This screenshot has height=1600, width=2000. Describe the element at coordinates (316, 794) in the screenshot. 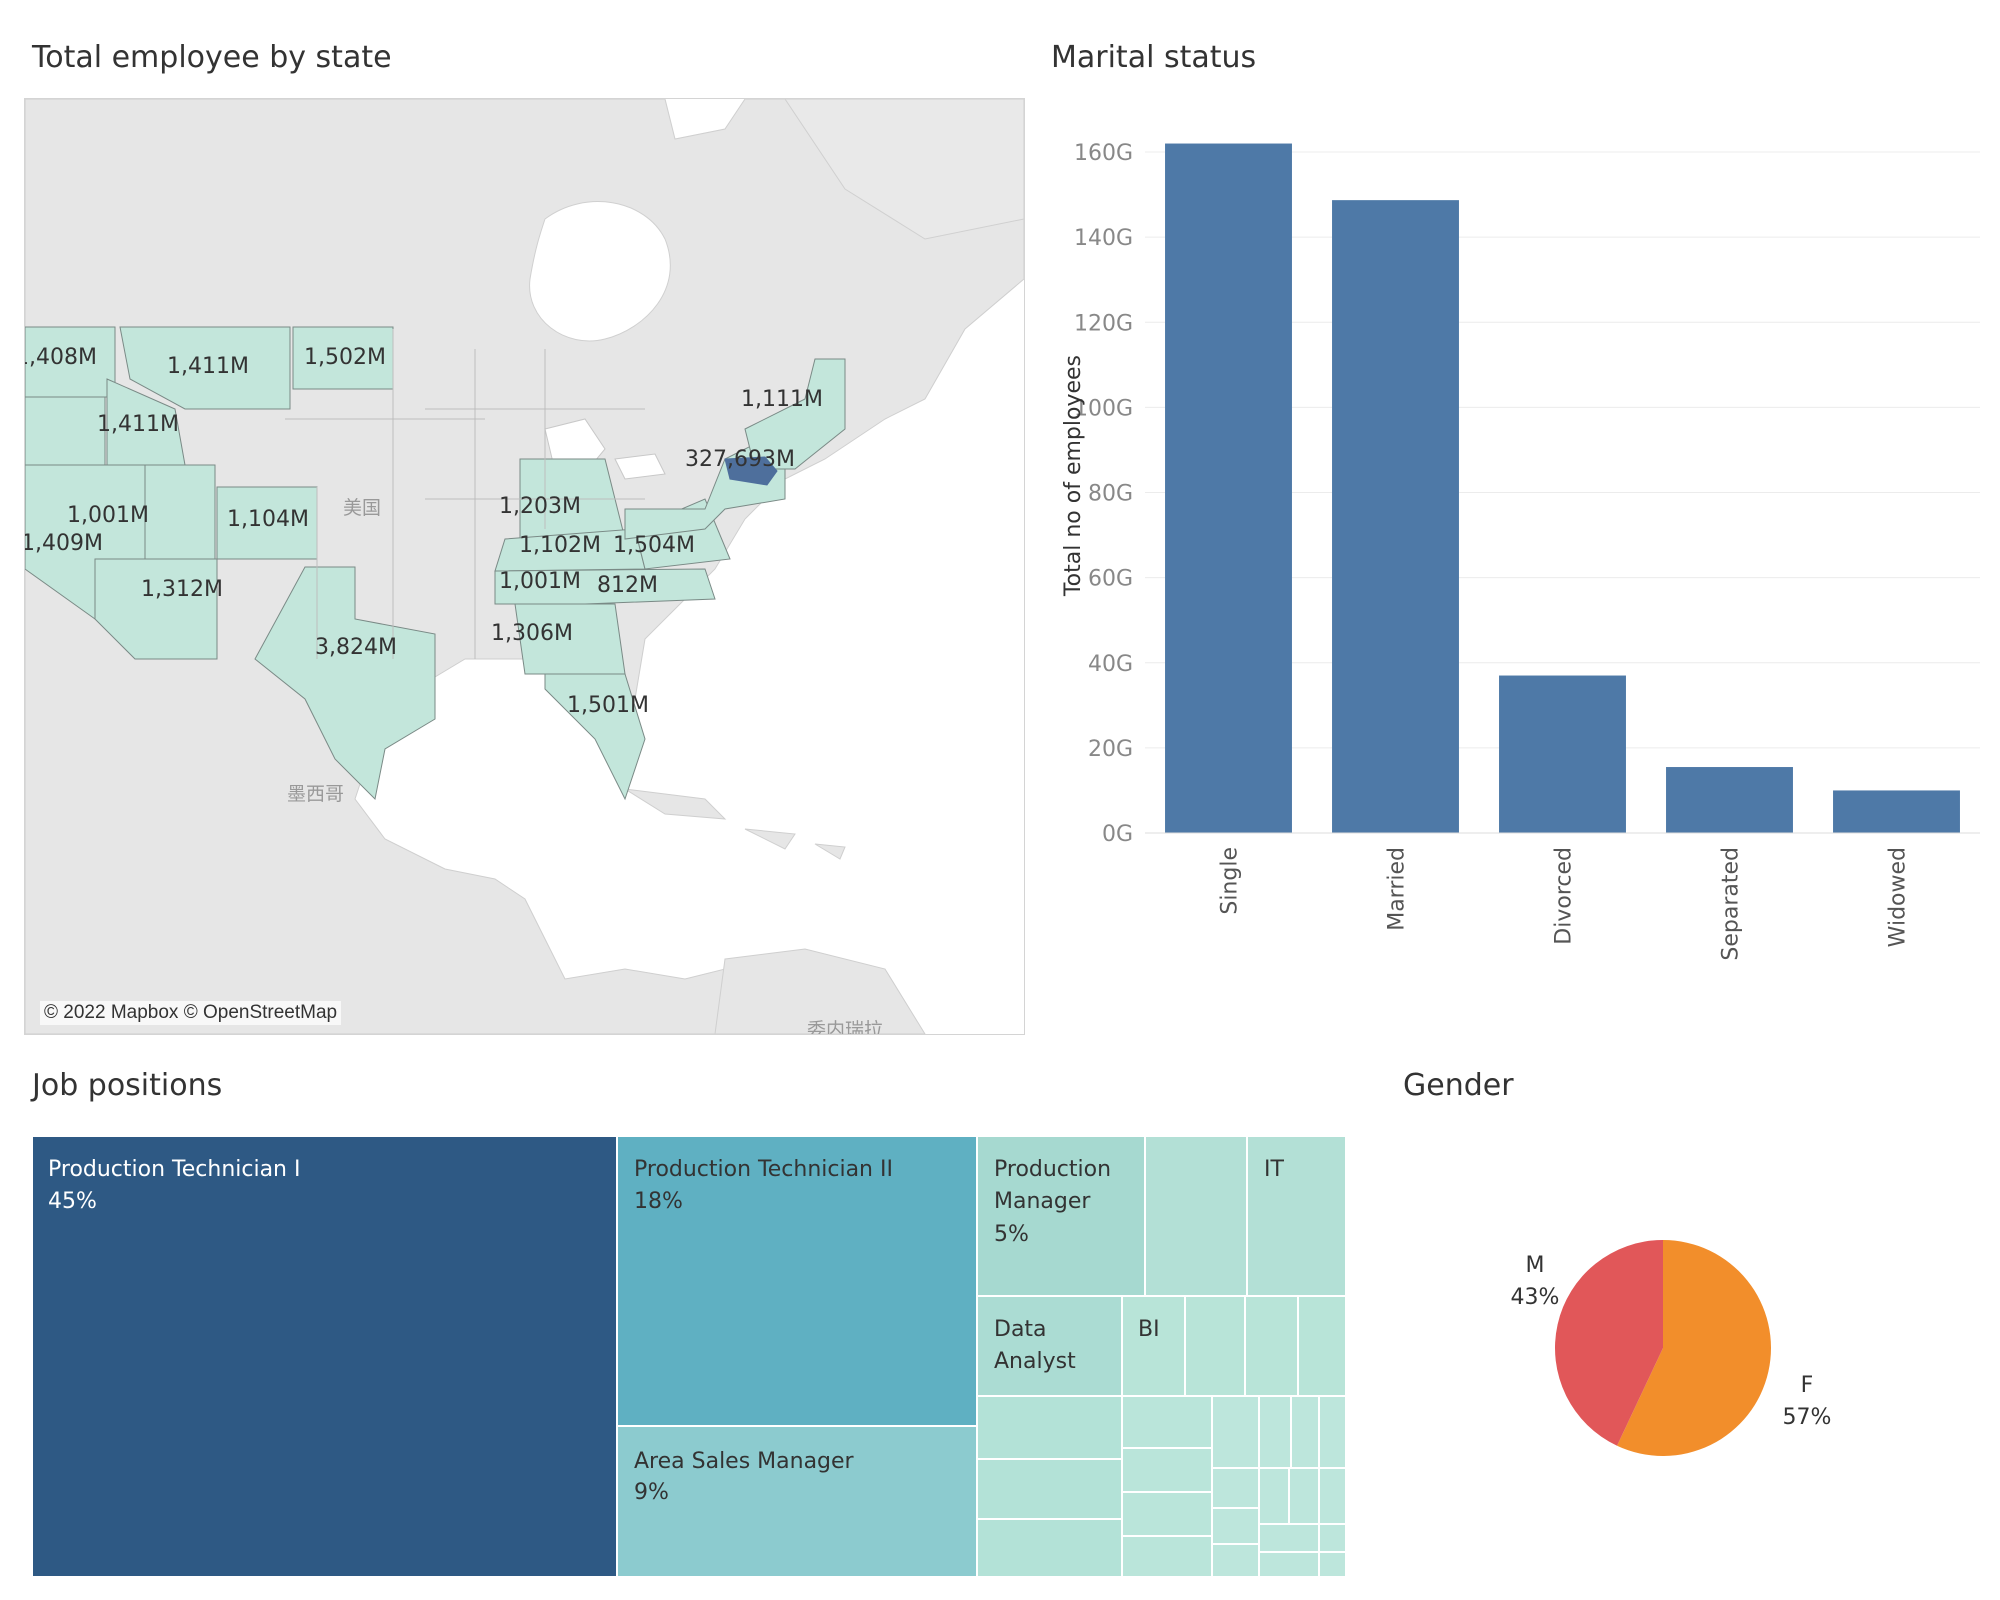

I see `place-label-mexico: 墨西哥` at that location.